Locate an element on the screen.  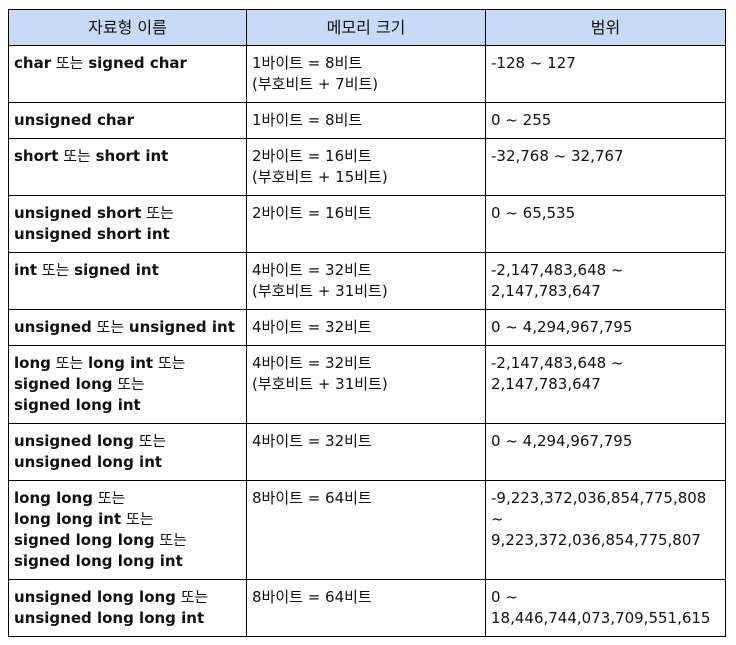
type-keyword: unsigned long long int is located at coordinates (109, 618).